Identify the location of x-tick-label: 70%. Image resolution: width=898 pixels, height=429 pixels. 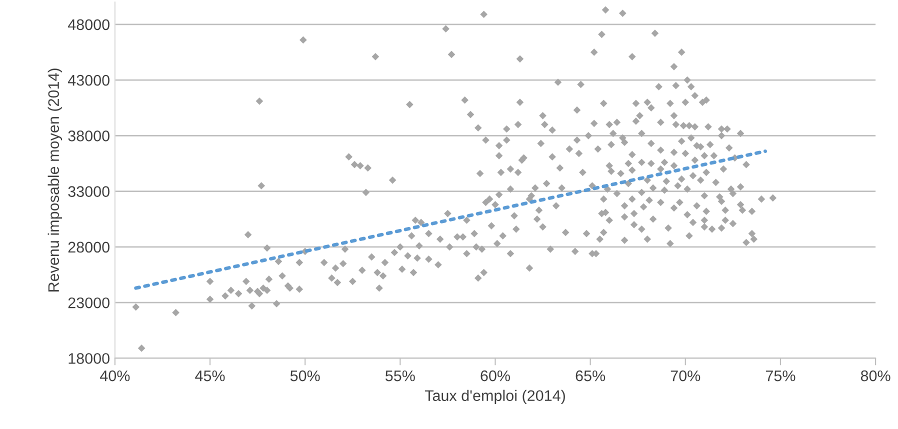
(685, 376).